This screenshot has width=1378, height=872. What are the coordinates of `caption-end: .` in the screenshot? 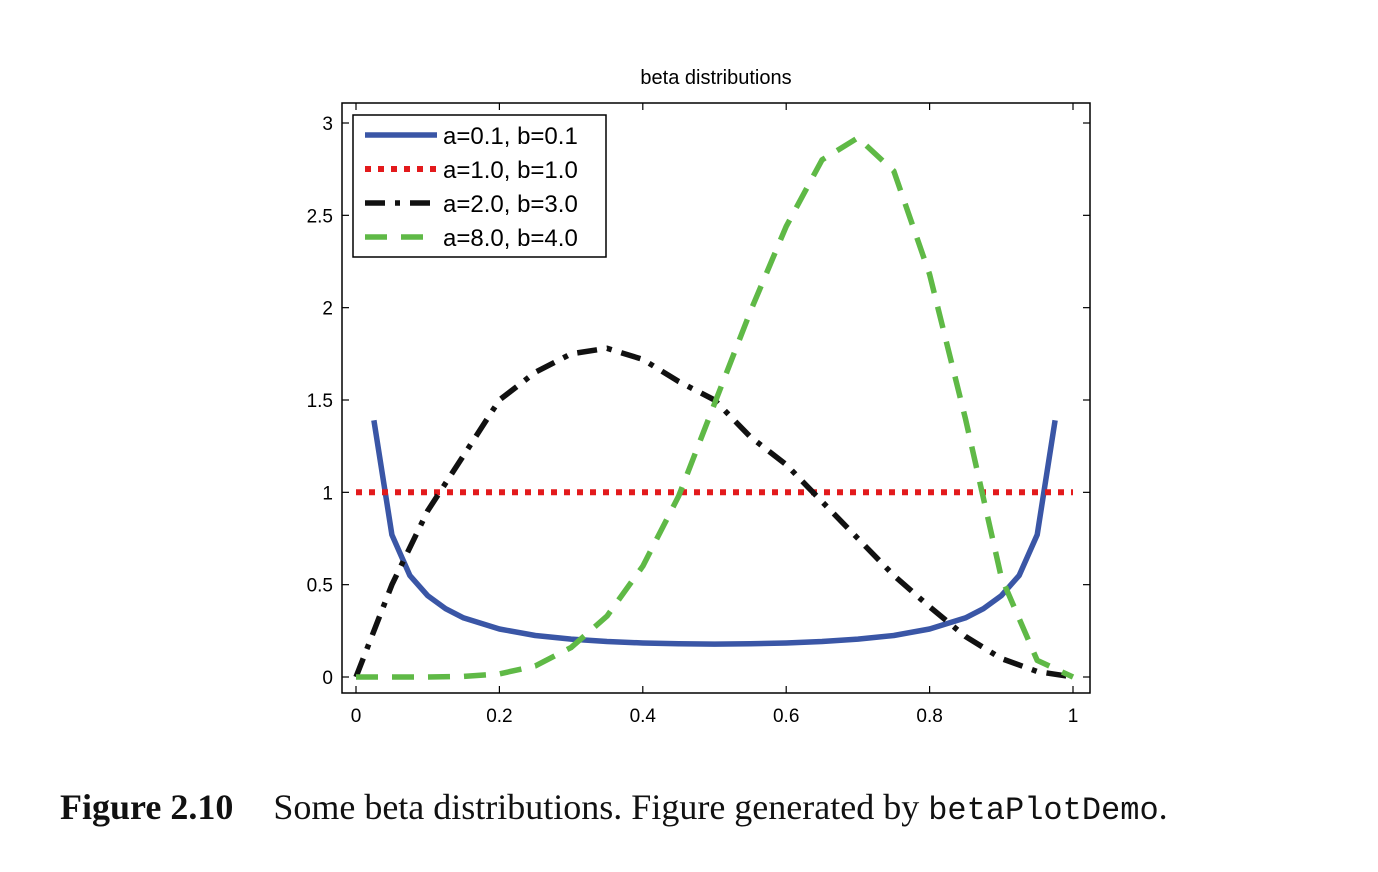 It's located at (1163, 807).